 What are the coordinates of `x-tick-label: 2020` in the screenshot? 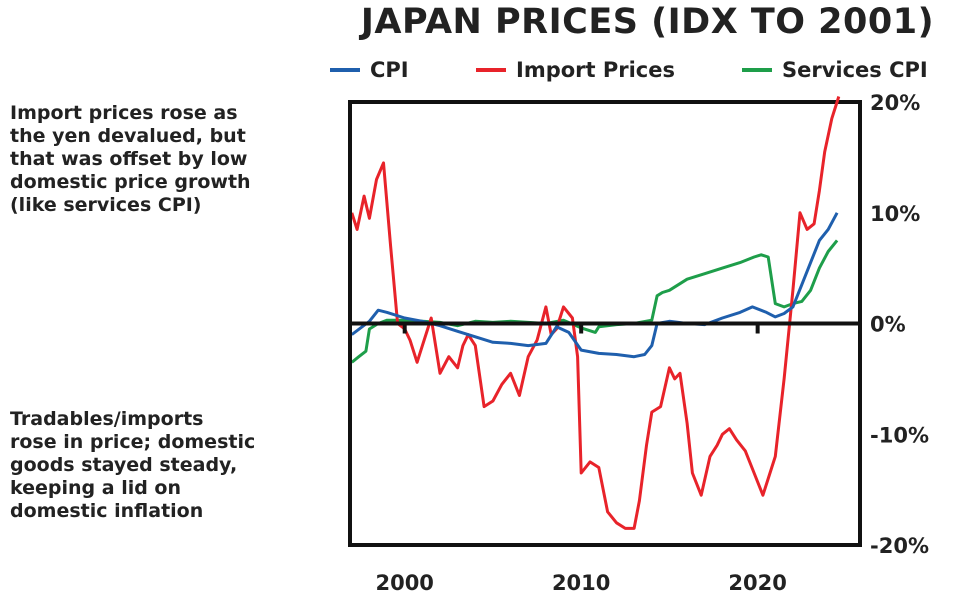 It's located at (757, 583).